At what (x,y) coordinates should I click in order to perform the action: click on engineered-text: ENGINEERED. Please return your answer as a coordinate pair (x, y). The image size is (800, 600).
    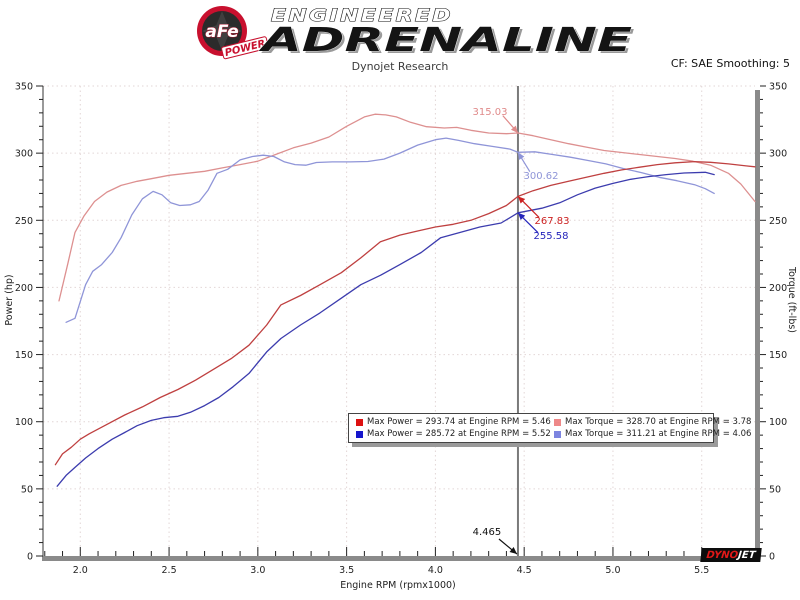
    Looking at the image, I should click on (362, 16).